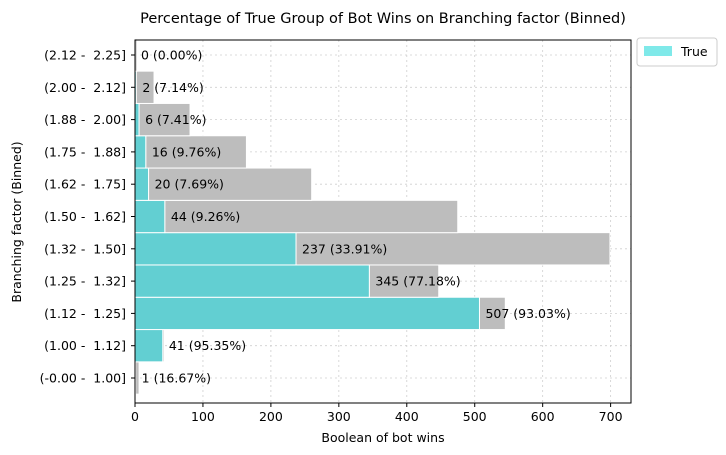 The height and width of the screenshot is (455, 726). Describe the element at coordinates (85, 345) in the screenshot. I see `y-tick-label: (1.00 - 1.12]` at that location.